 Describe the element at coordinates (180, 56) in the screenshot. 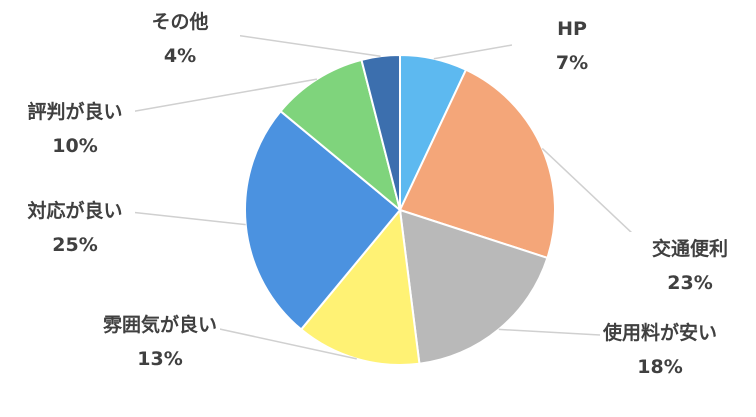

I see `value-label: 4%` at that location.